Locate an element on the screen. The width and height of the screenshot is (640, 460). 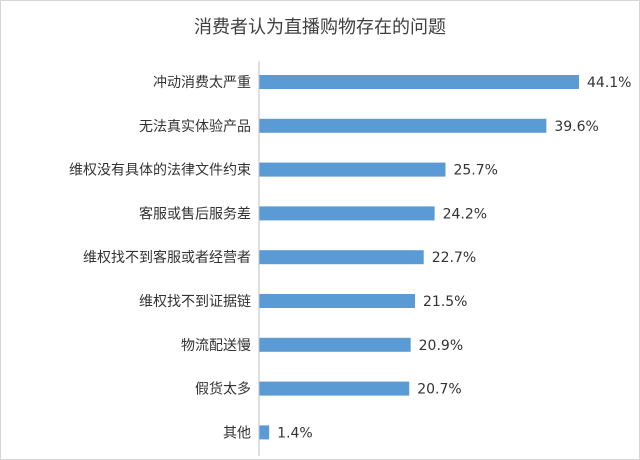
category-label: 其他 is located at coordinates (237, 433).